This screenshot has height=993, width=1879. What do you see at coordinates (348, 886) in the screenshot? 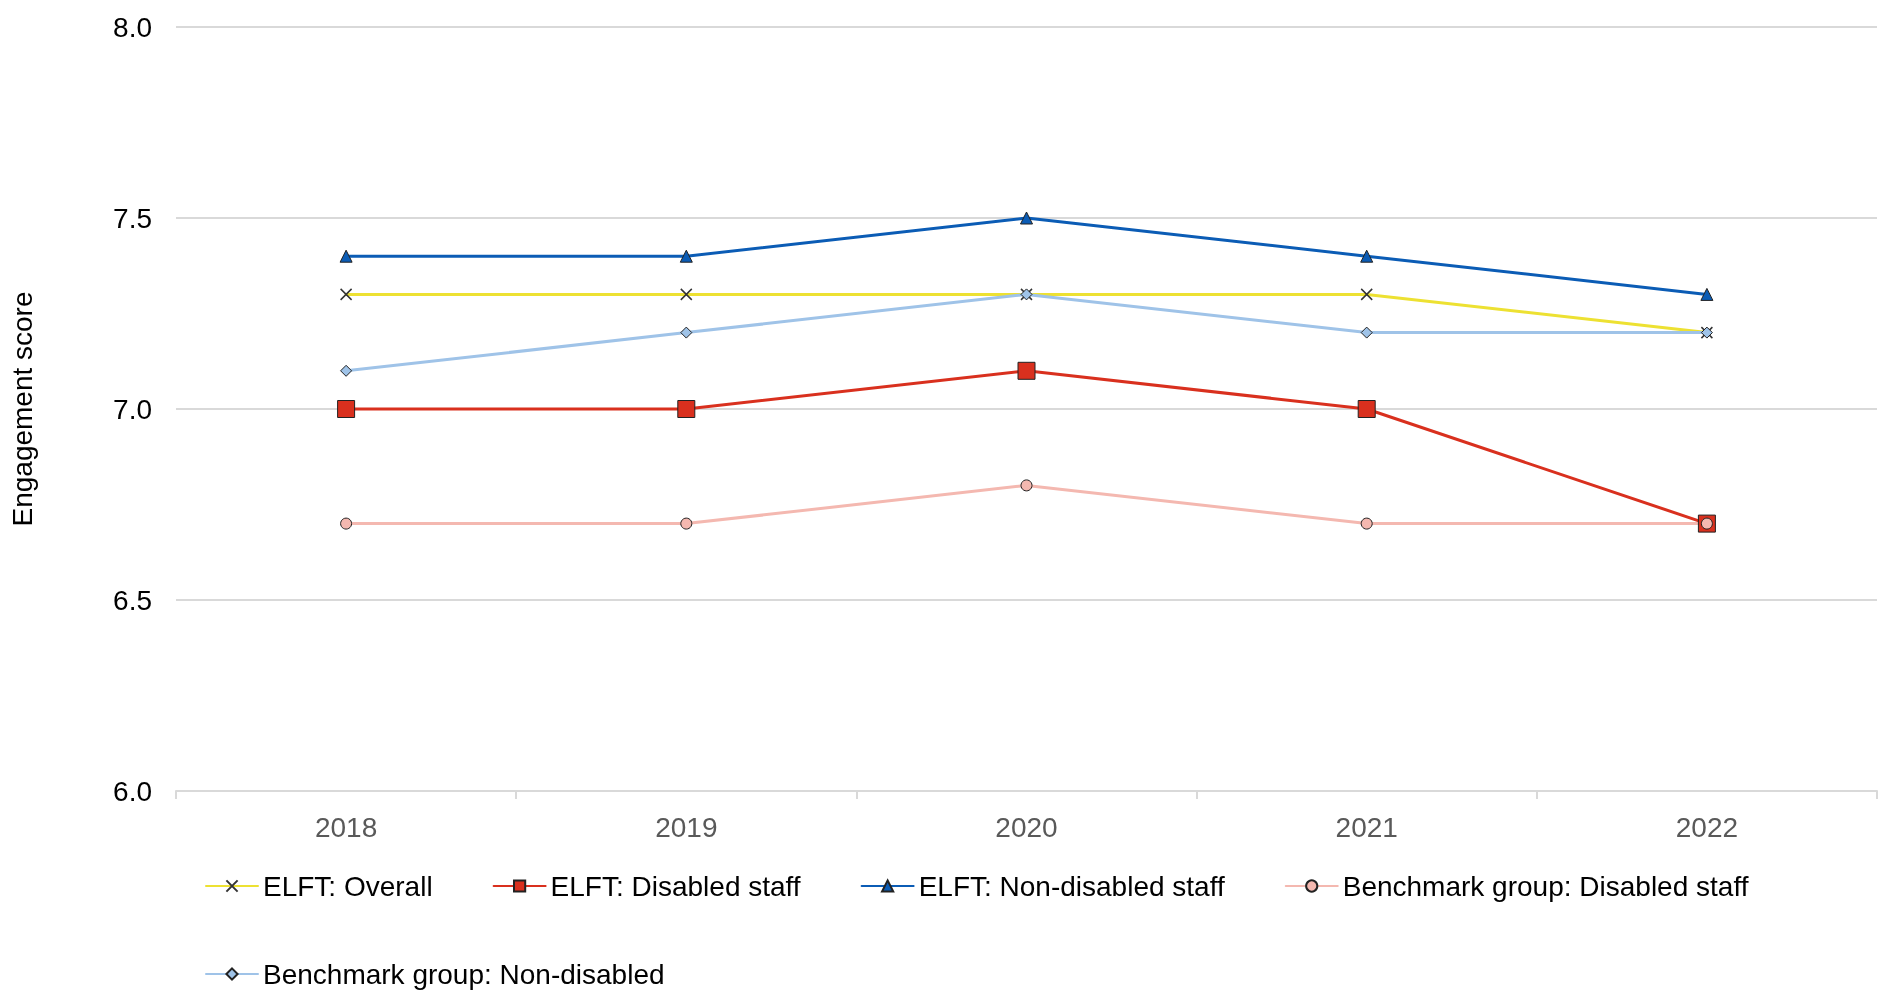
I see `legend-label: ELFT: Overall` at bounding box center [348, 886].